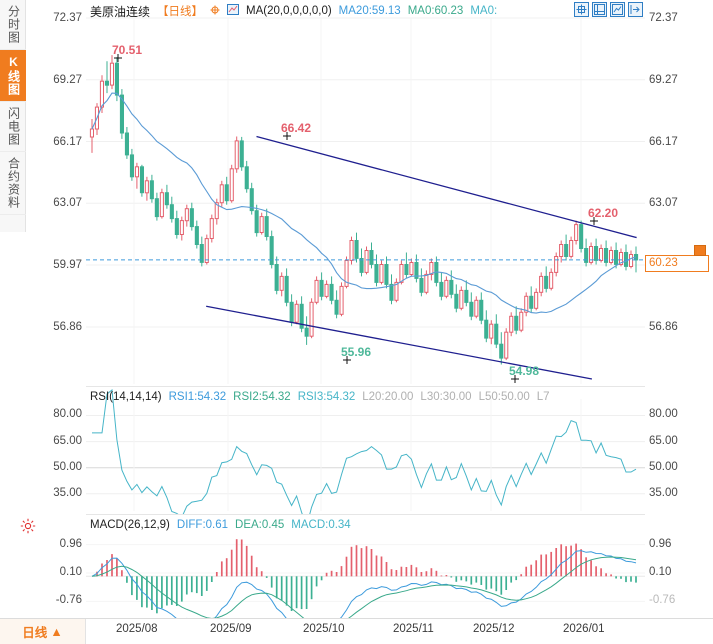 This screenshot has width=713, height=644. What do you see at coordinates (67, 203) in the screenshot?
I see `price-axis-left-tick: 63.07` at bounding box center [67, 203].